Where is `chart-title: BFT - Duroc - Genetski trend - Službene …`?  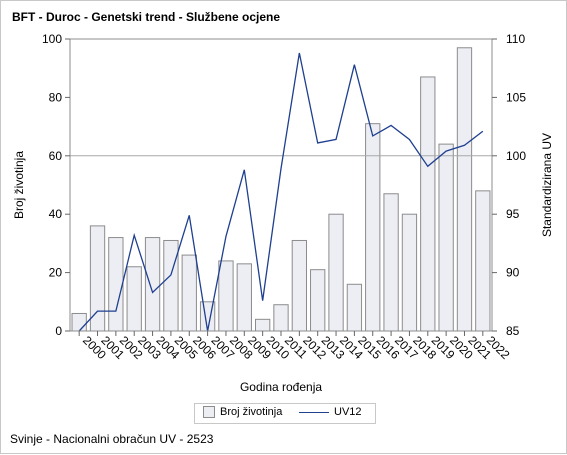 chart-title: BFT - Duroc - Genetski trend - Službene … is located at coordinates (146, 17).